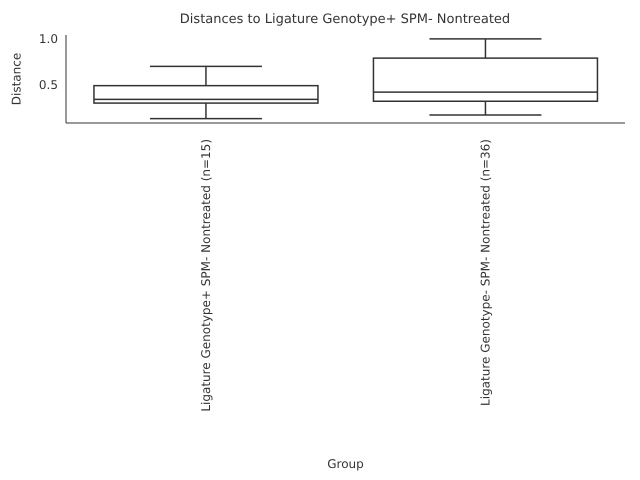  Describe the element at coordinates (345, 464) in the screenshot. I see `x-axis-title: Group` at that location.